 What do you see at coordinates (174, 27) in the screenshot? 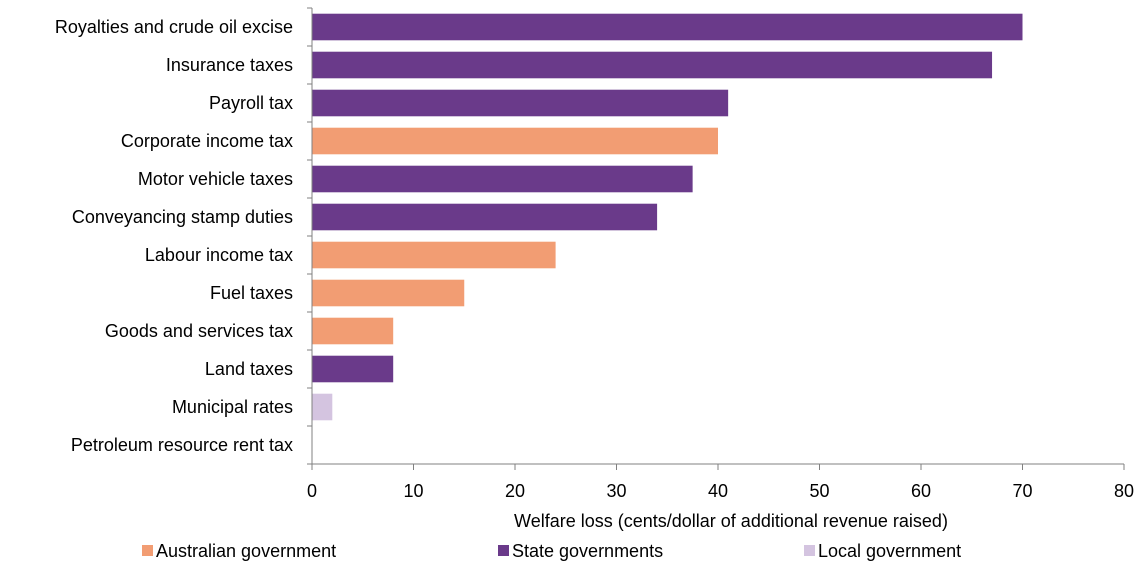
I see `category-label-royalties-and-crude-oil-excise: Royalties and crude oil excise` at bounding box center [174, 27].